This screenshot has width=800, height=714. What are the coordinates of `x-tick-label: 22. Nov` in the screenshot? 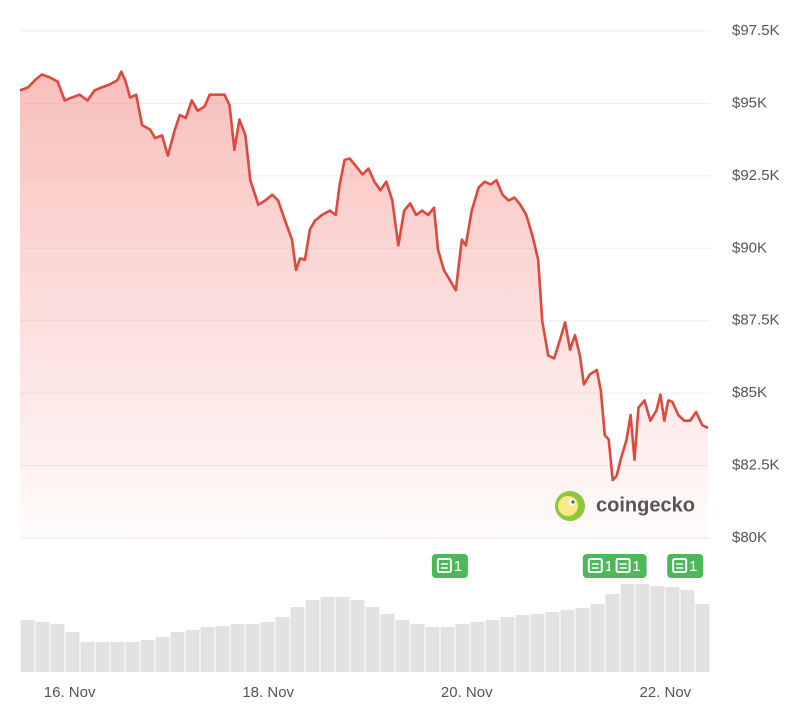 It's located at (665, 692).